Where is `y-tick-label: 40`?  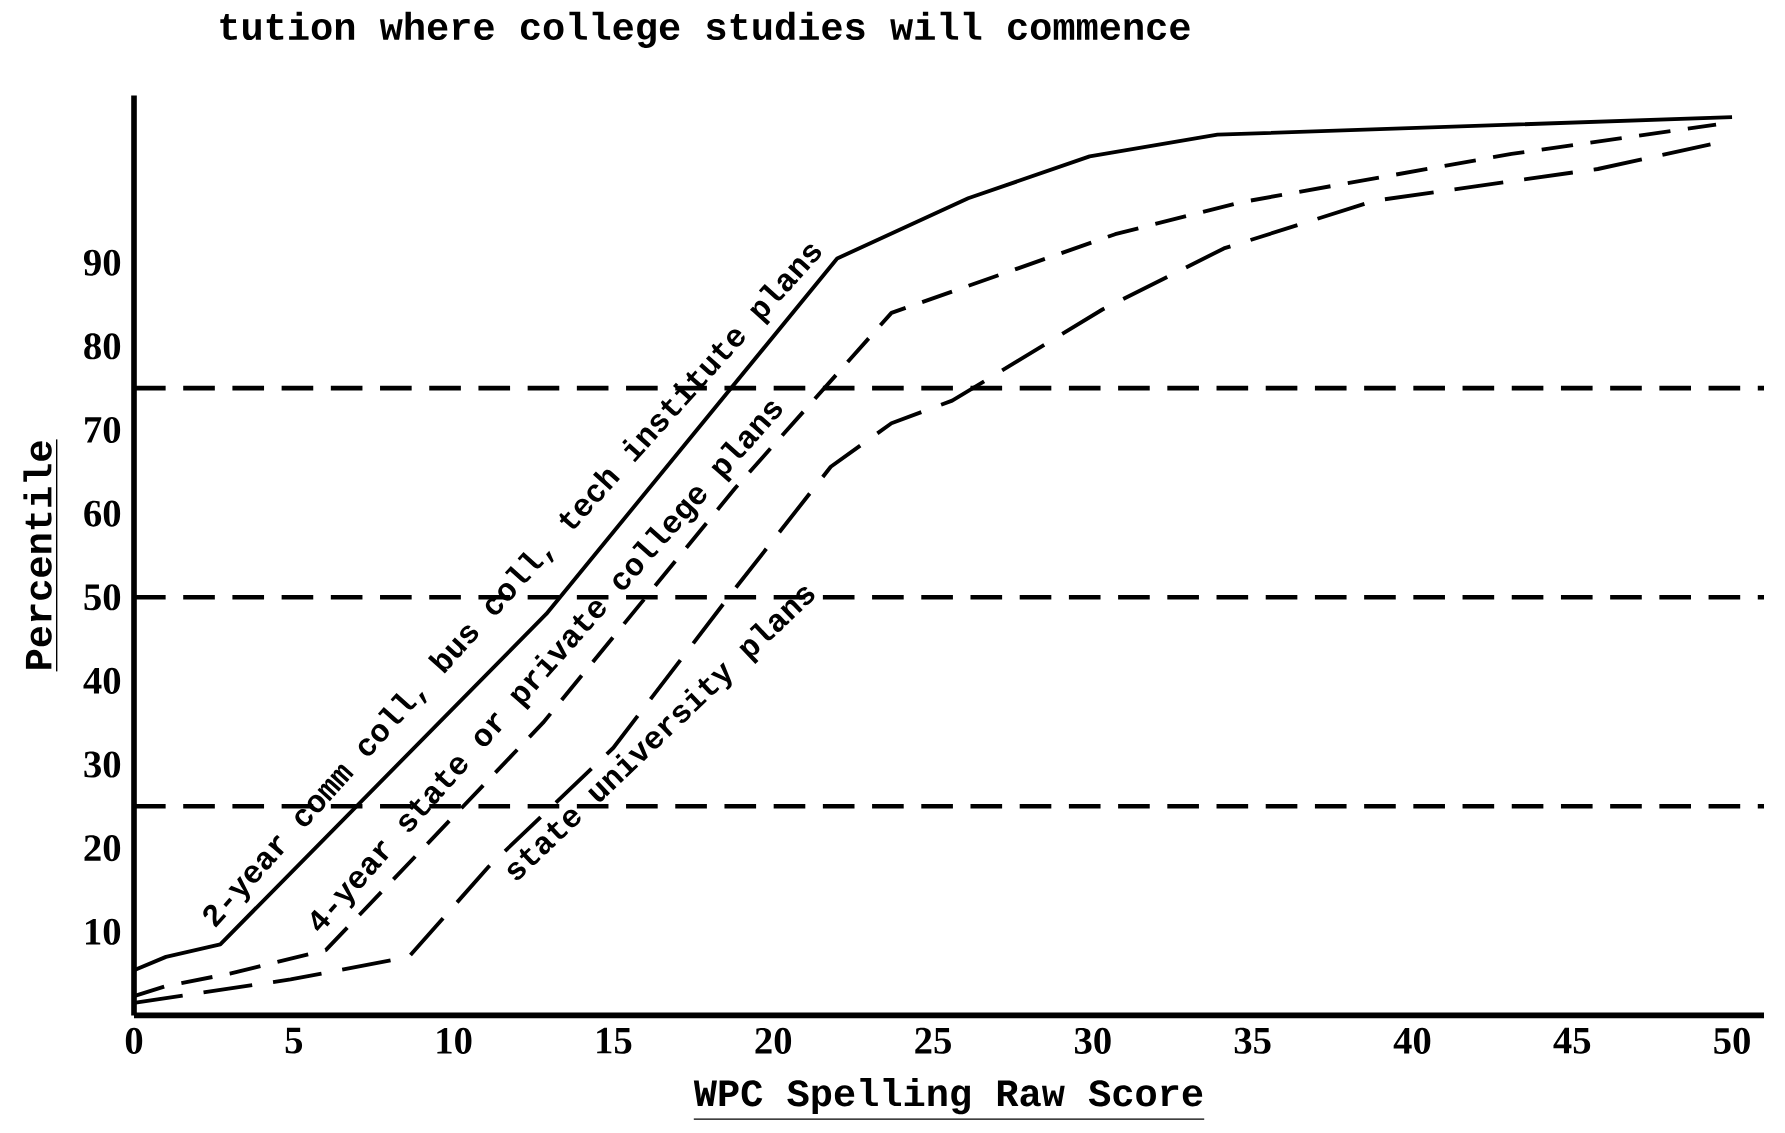 y-tick-label: 40 is located at coordinates (102, 680).